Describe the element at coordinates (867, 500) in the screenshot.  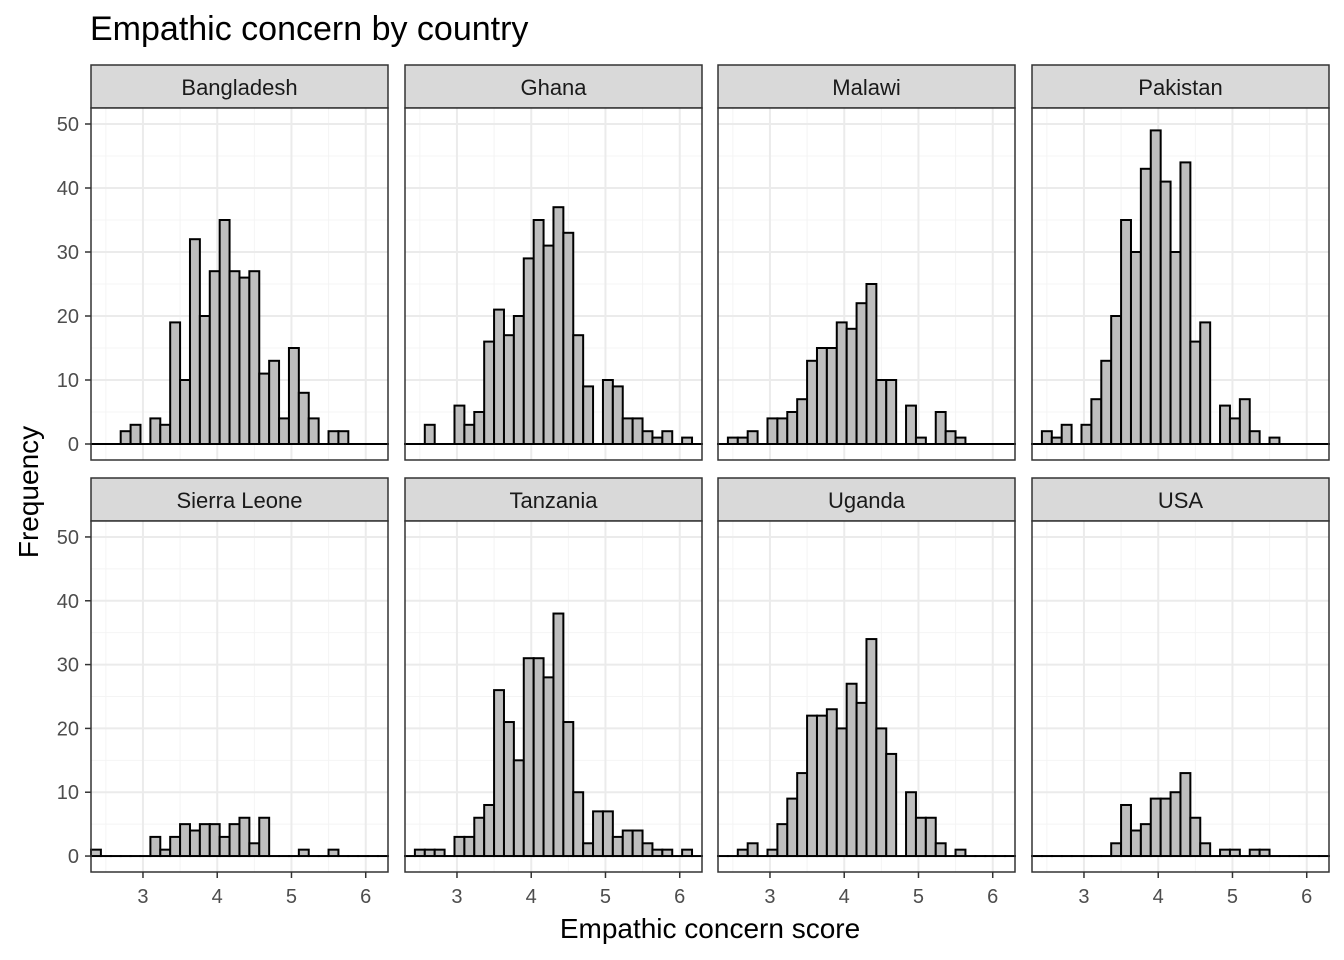
I see `facet-label: Uganda` at that location.